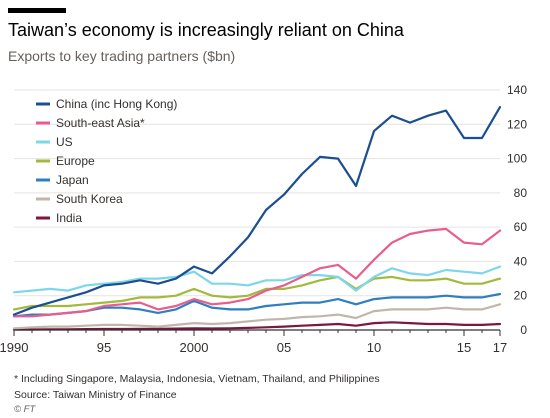 The image size is (550, 418). Describe the element at coordinates (517, 124) in the screenshot. I see `y-tick-label: 120` at that location.